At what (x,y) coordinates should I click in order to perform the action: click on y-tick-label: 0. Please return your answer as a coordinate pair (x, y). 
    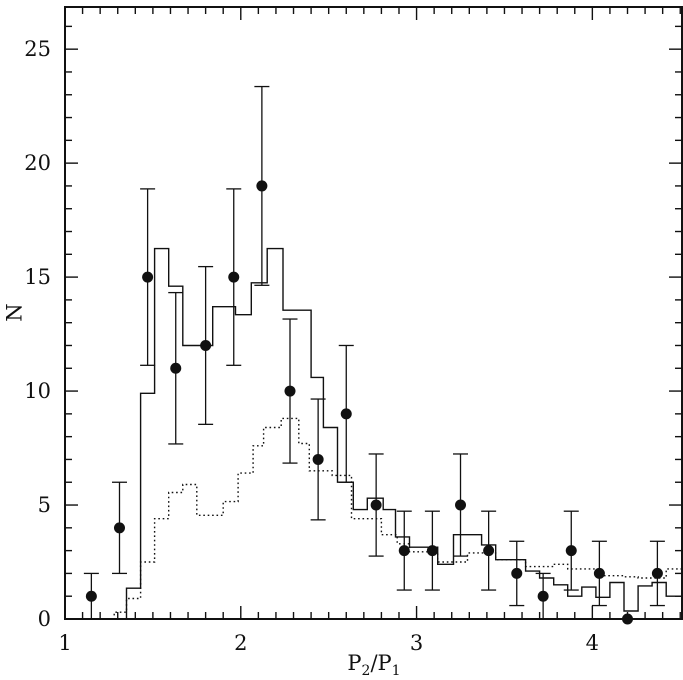
    Looking at the image, I should click on (44, 619).